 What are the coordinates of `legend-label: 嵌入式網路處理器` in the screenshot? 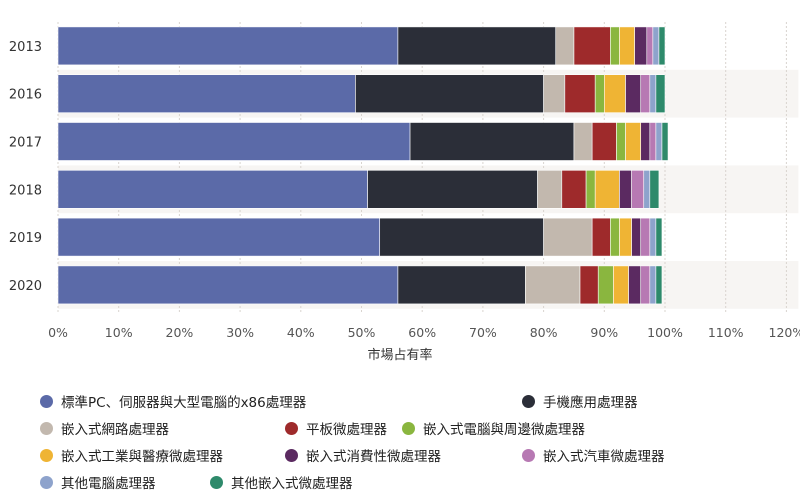 It's located at (115, 430).